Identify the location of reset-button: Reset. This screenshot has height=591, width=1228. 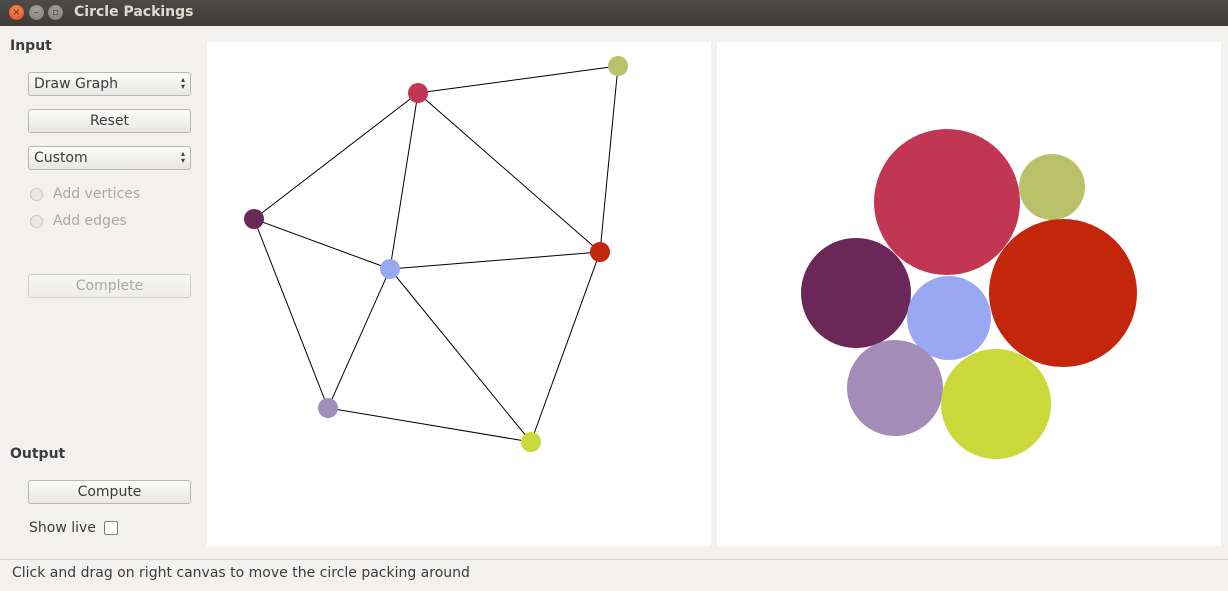
(109, 121).